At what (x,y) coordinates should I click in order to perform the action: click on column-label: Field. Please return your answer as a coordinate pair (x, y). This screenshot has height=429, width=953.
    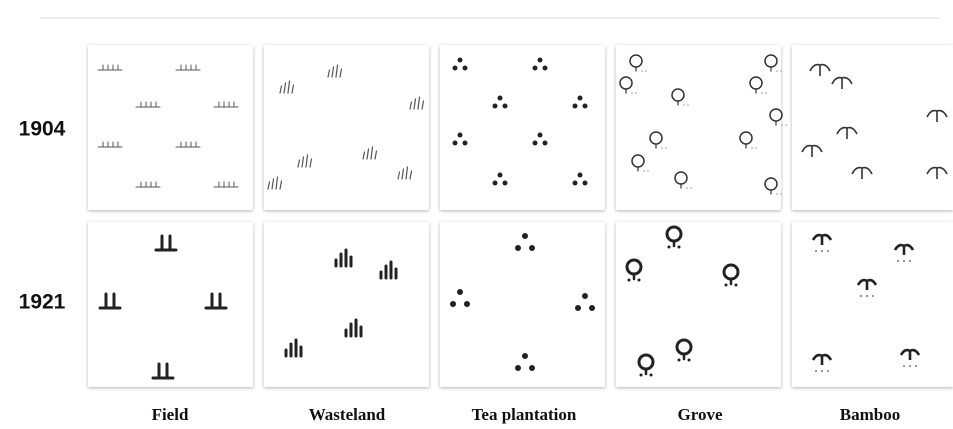
    Looking at the image, I should click on (170, 414).